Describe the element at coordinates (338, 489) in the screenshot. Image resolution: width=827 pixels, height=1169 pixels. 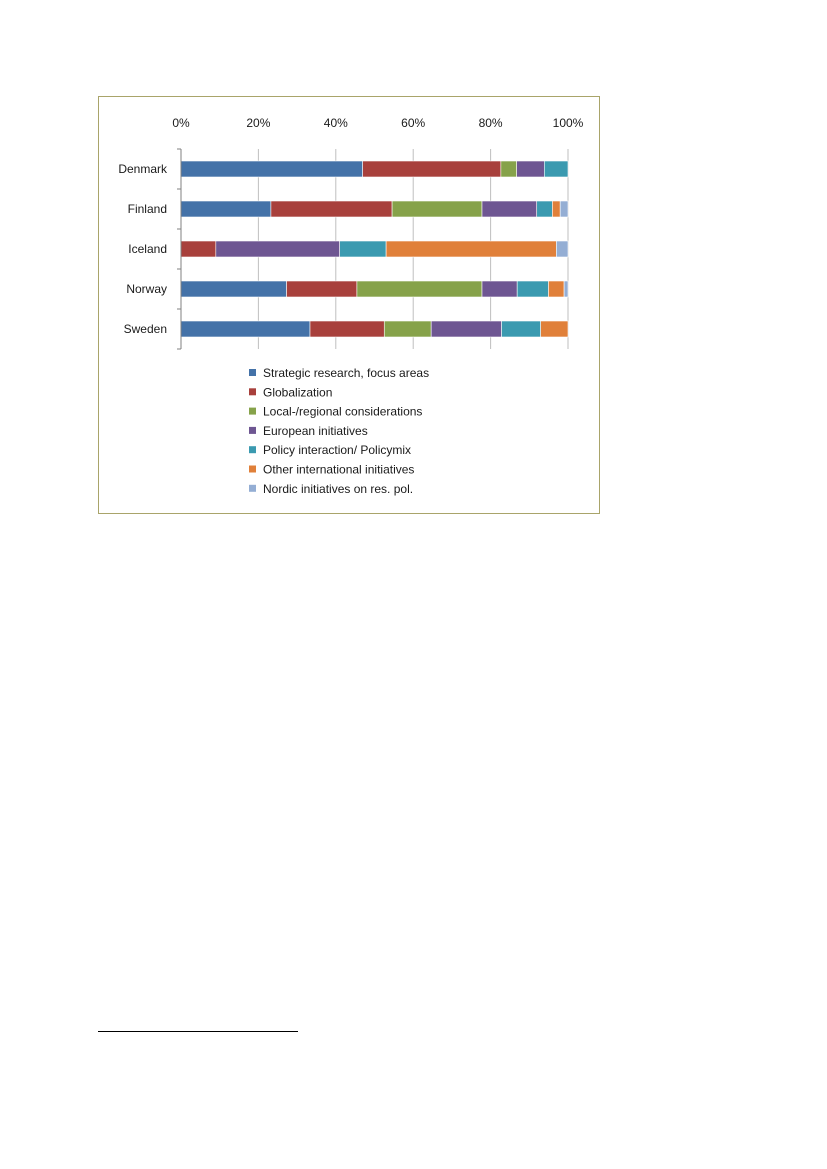
I see `legend-label: Nordic initiatives on res. pol.` at that location.